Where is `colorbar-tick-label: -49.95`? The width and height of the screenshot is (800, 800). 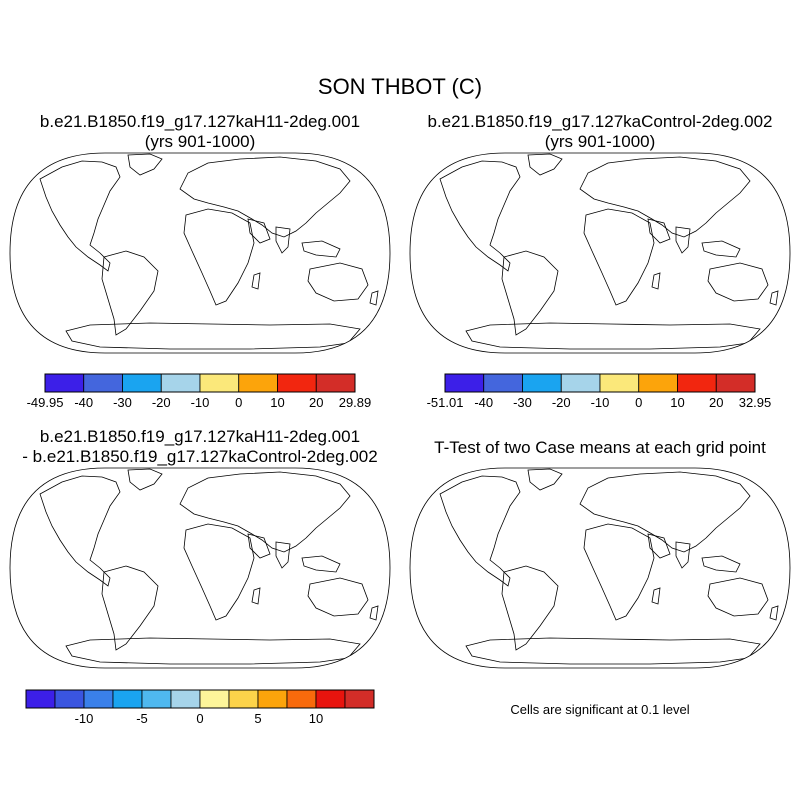 colorbar-tick-label: -49.95 is located at coordinates (45, 402).